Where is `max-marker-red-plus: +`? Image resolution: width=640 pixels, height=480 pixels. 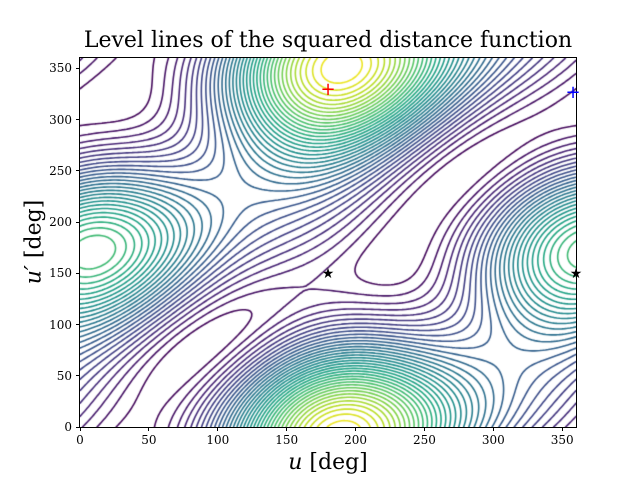
max-marker-red-plus: + is located at coordinates (328, 89).